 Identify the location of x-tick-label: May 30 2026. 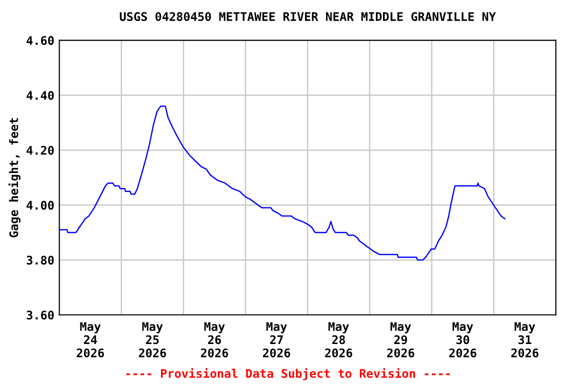
(462, 340).